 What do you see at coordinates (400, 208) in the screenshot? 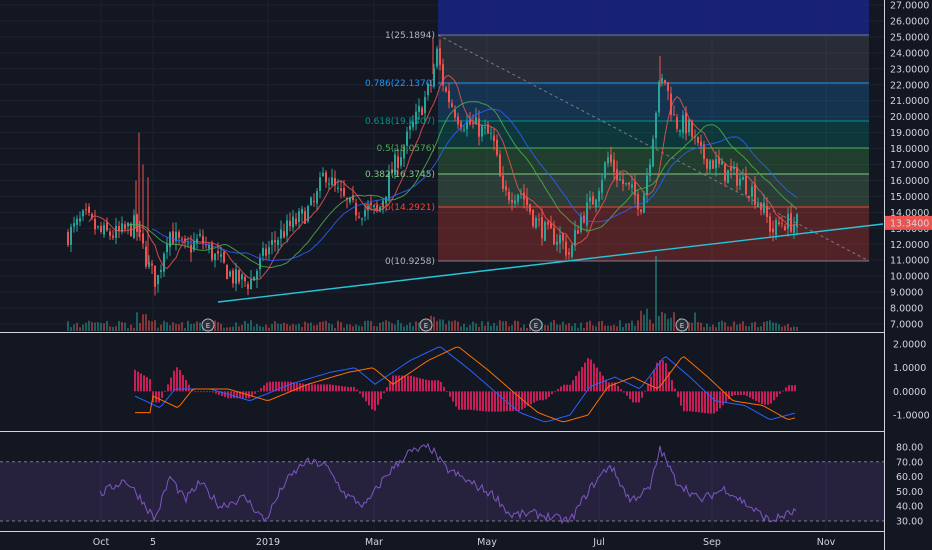
I see `fib-level-label: 0.236(14.2921)` at bounding box center [400, 208].